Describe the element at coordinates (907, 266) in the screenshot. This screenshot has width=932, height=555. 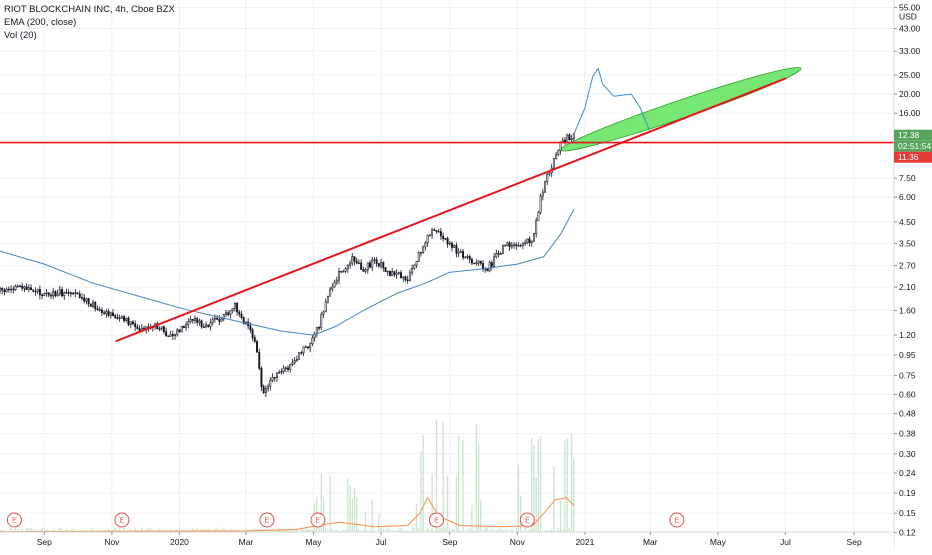
I see `price-tick-label: 2.70` at that location.